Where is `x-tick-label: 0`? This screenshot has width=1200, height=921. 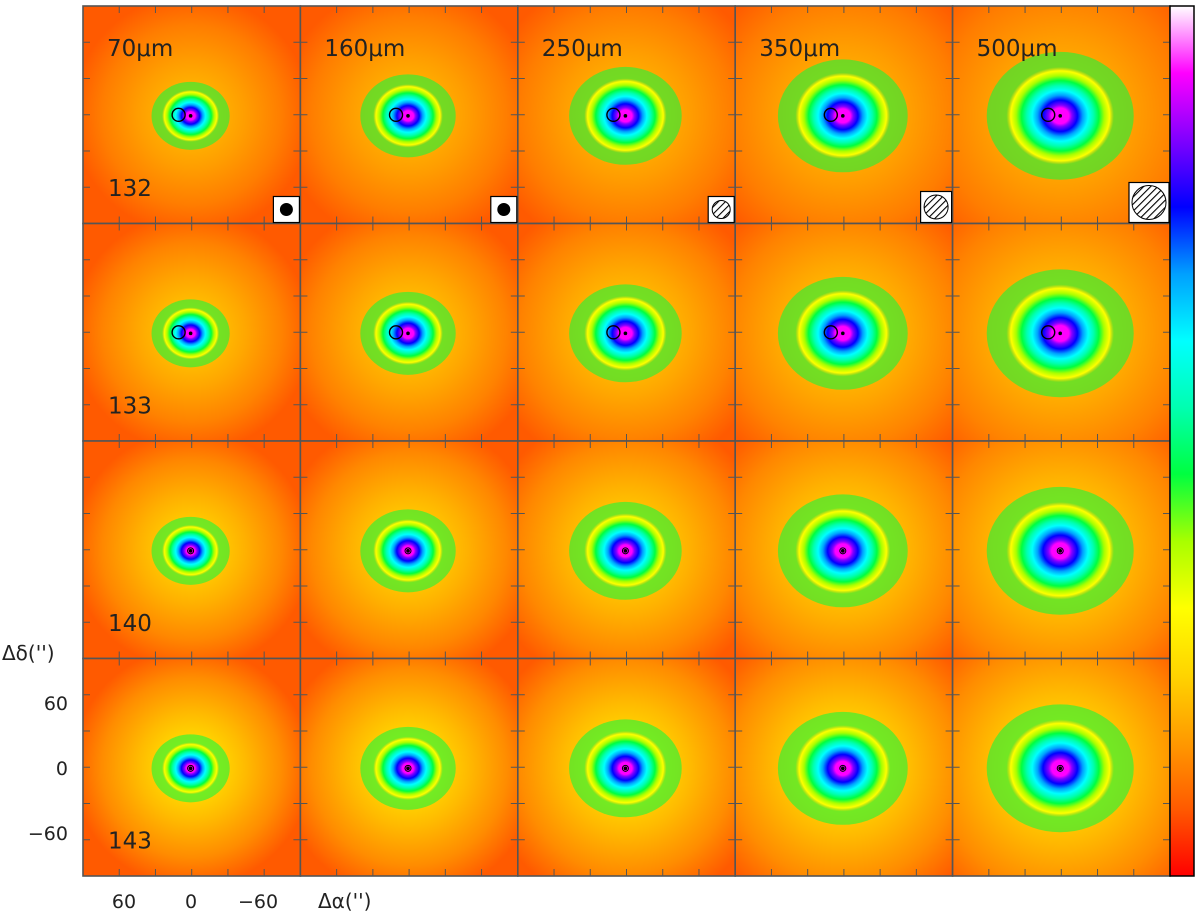 x-tick-label: 0 is located at coordinates (191, 902).